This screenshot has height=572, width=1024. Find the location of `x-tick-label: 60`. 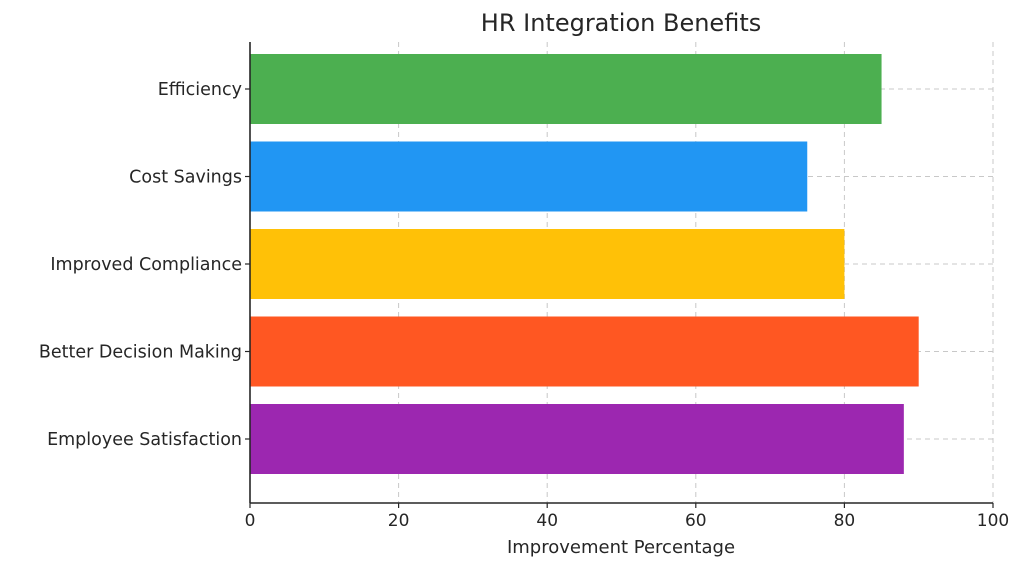

x-tick-label: 60 is located at coordinates (696, 521).